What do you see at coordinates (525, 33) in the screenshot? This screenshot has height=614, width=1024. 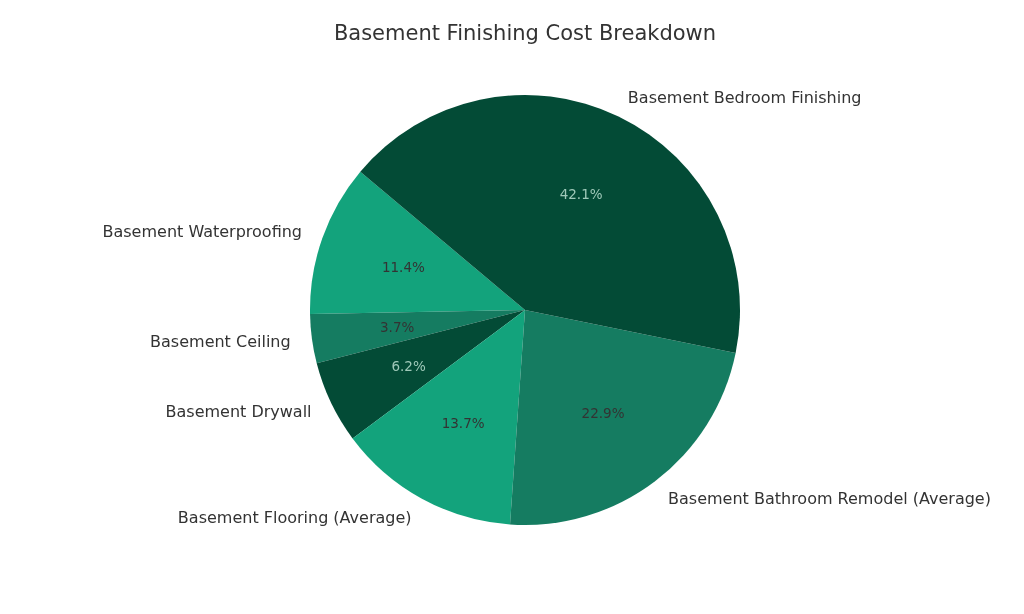 I see `chart-title: Basement Finishing Cost Breakdown` at bounding box center [525, 33].